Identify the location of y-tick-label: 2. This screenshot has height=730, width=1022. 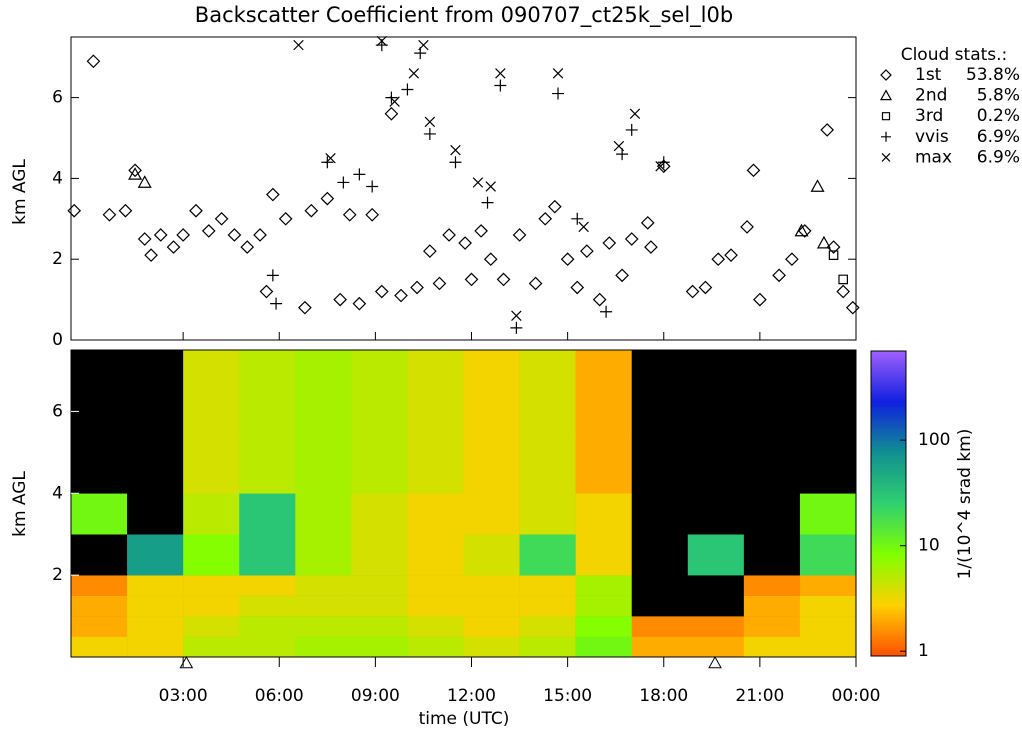
(57, 575).